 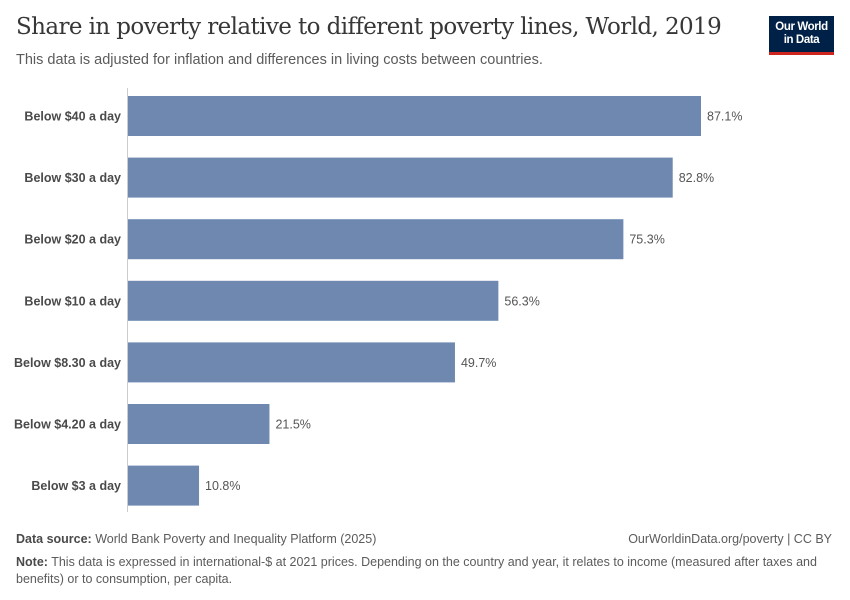 What do you see at coordinates (730, 539) in the screenshot?
I see `source-url: OurWorldinData.org/poverty | CC BY` at bounding box center [730, 539].